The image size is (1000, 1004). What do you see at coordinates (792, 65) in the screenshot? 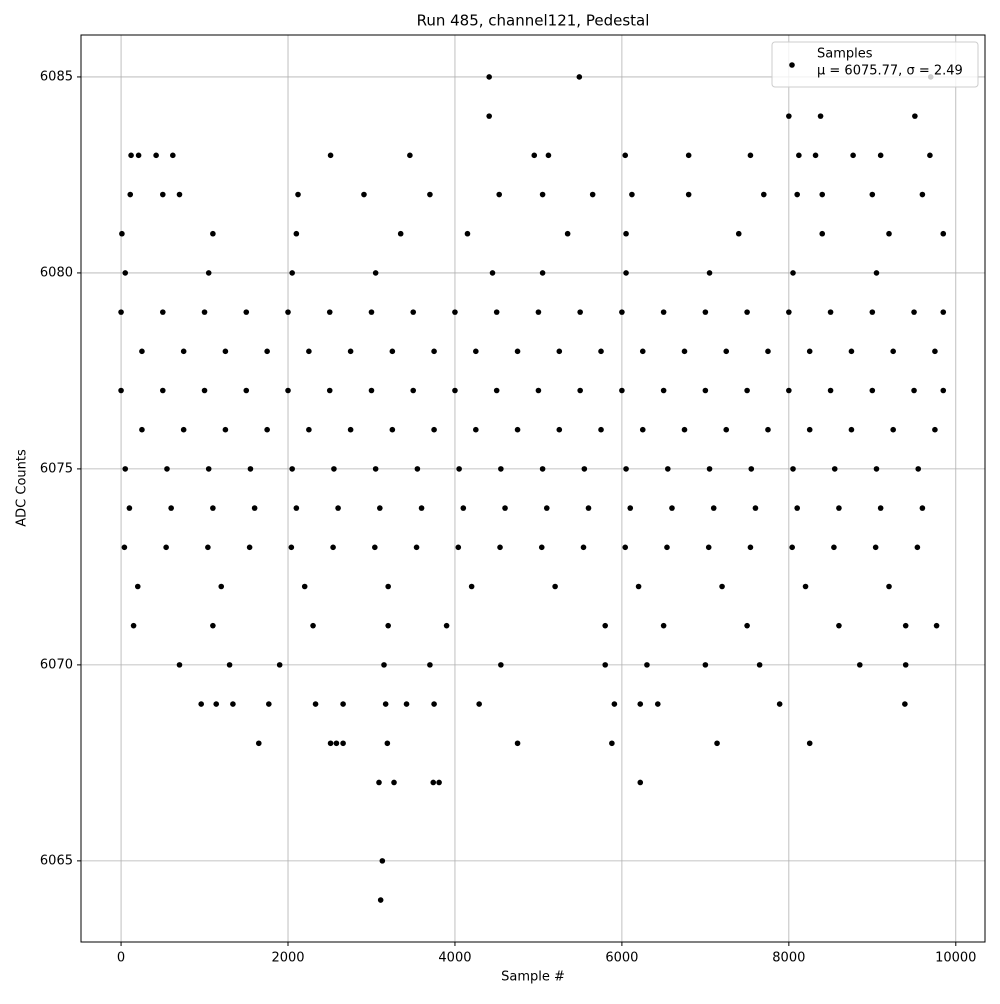
I see `legend-marker` at bounding box center [792, 65].